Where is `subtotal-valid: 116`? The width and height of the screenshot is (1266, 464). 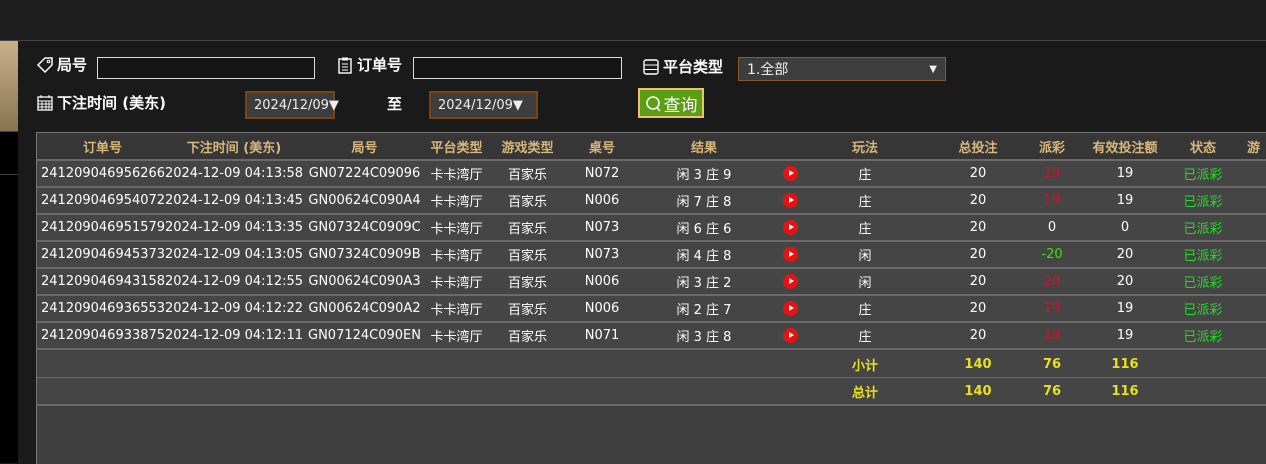 subtotal-valid: 116 is located at coordinates (1125, 364).